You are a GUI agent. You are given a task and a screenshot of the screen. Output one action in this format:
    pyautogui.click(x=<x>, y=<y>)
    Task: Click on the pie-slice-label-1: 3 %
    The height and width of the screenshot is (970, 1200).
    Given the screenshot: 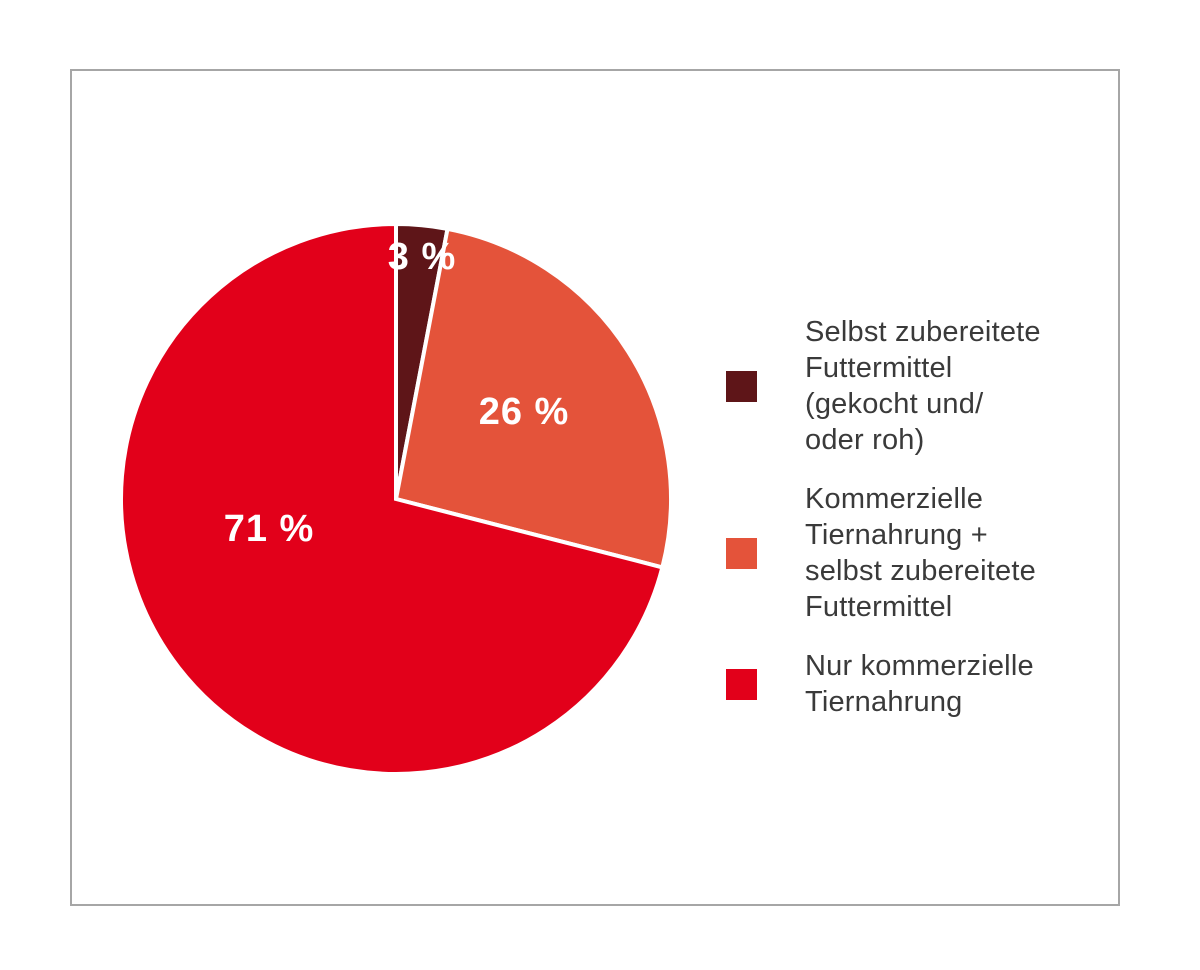 What is the action you would take?
    pyautogui.click(x=422, y=257)
    